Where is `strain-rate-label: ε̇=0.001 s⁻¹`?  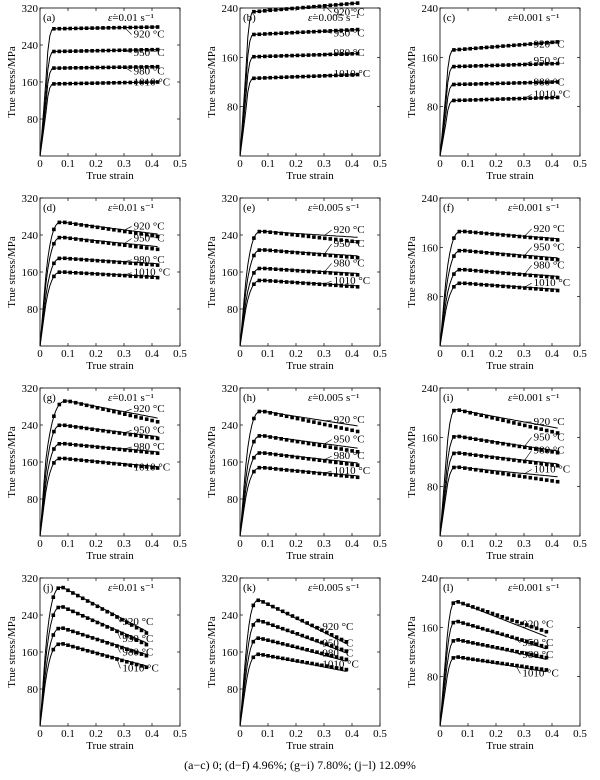 strain-rate-label: ε̇=0.001 s⁻¹ is located at coordinates (533, 588).